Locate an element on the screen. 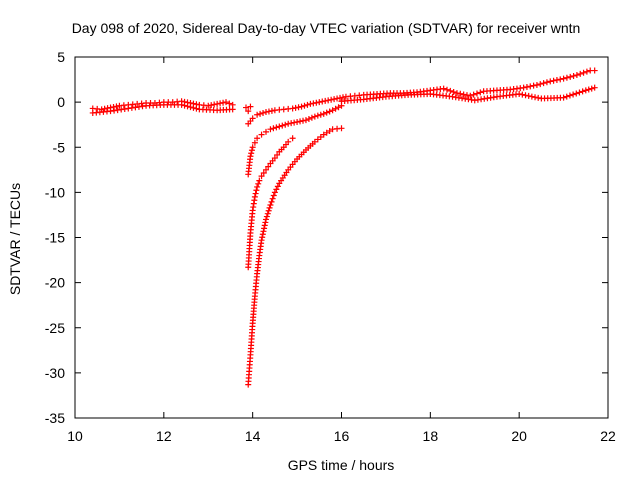 This screenshot has height=480, width=640. y-axis-label: SDTVAR / TECUs is located at coordinates (15, 239).